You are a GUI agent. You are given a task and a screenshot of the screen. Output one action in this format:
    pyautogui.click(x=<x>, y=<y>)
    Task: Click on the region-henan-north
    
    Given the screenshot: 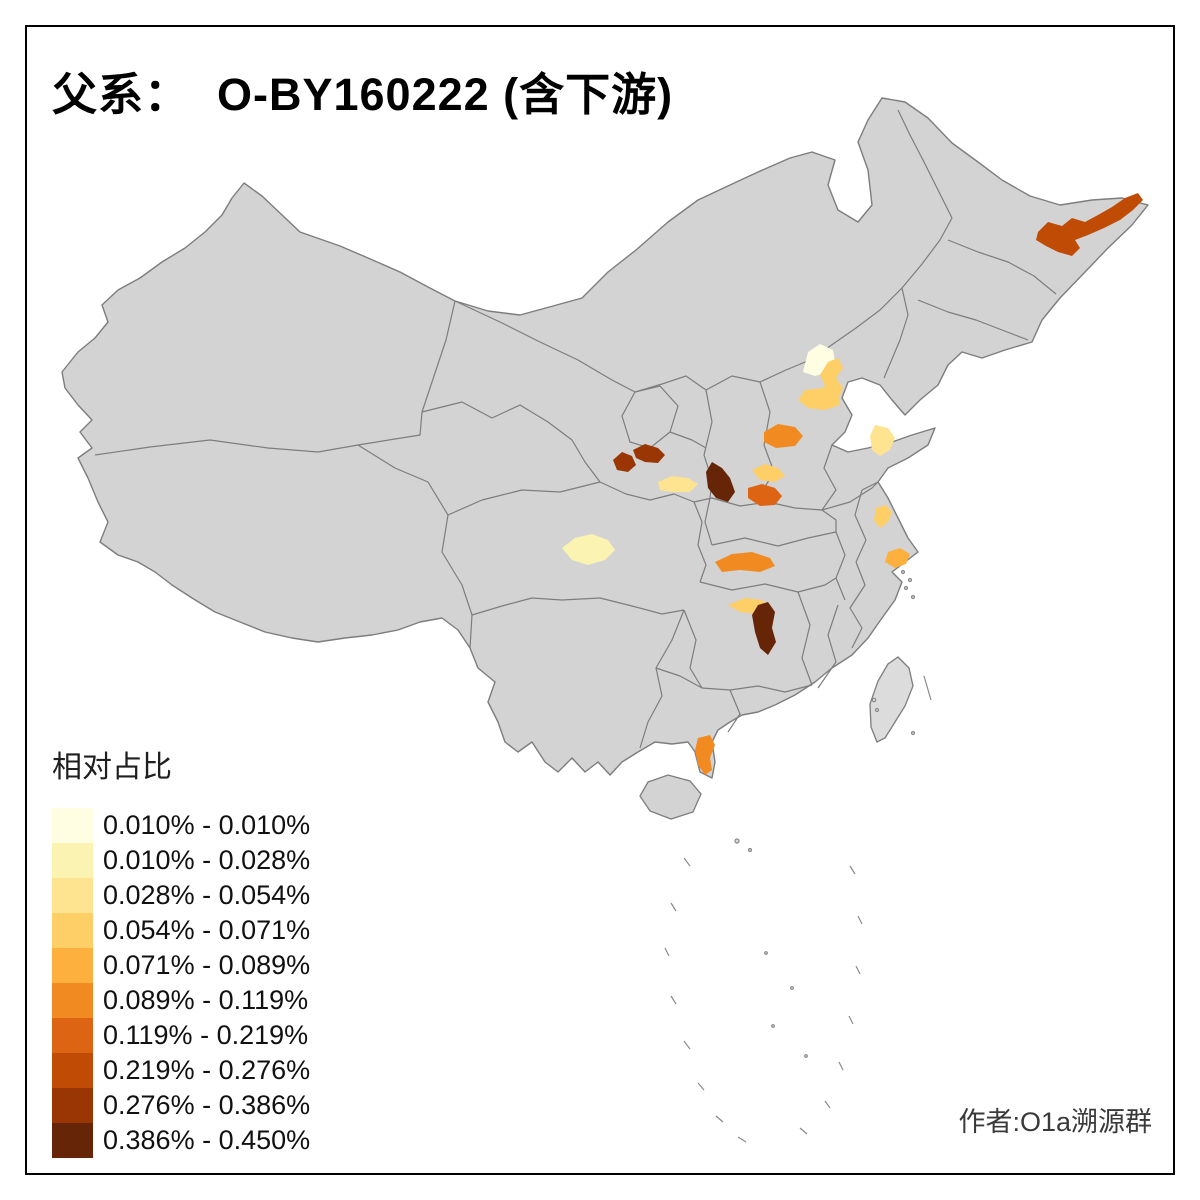 What is the action you would take?
    pyautogui.click(x=765, y=495)
    